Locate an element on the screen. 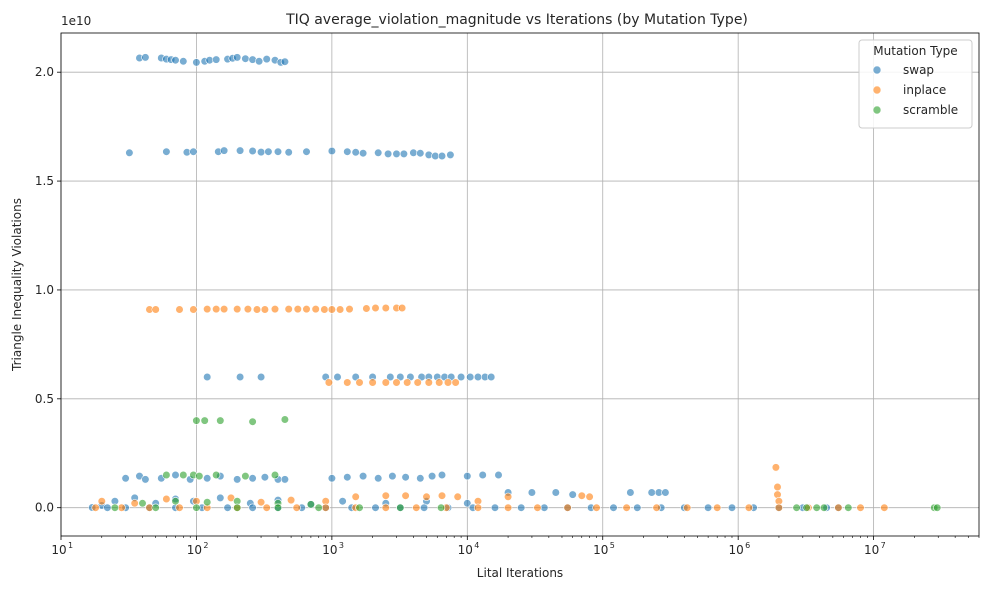 This screenshot has width=989, height=590. legend-marker-inplace is located at coordinates (877, 90).